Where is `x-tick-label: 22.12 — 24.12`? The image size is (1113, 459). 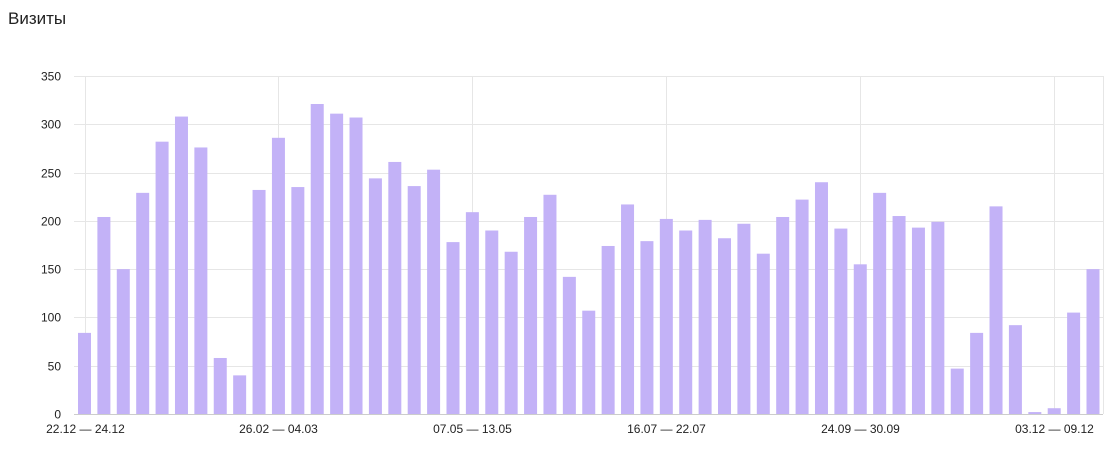
x-tick-label: 22.12 — 24.12 is located at coordinates (85, 429).